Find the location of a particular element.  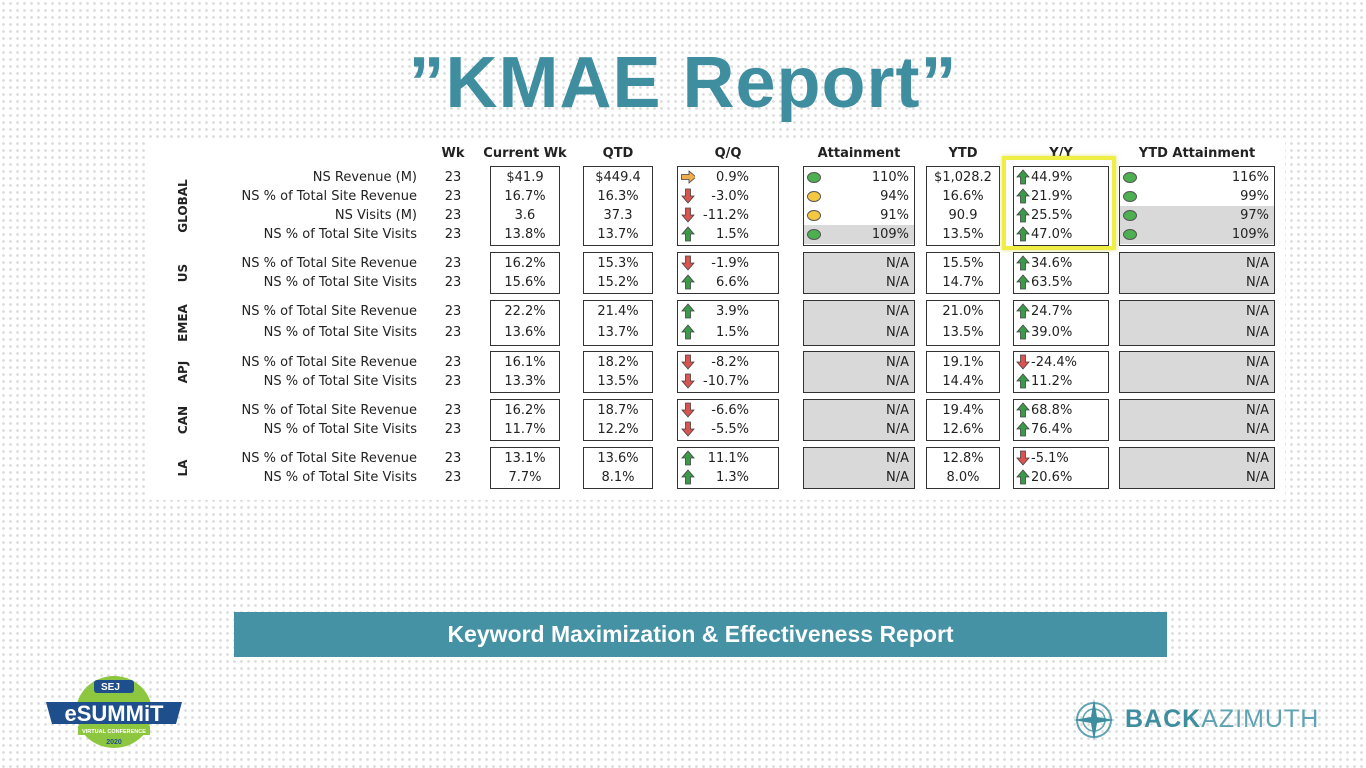

row-current: $41.9 is located at coordinates (525, 177).